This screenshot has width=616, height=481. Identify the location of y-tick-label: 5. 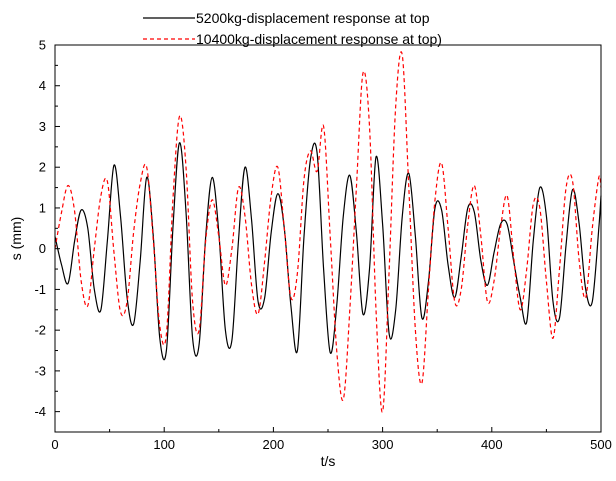
(42, 45).